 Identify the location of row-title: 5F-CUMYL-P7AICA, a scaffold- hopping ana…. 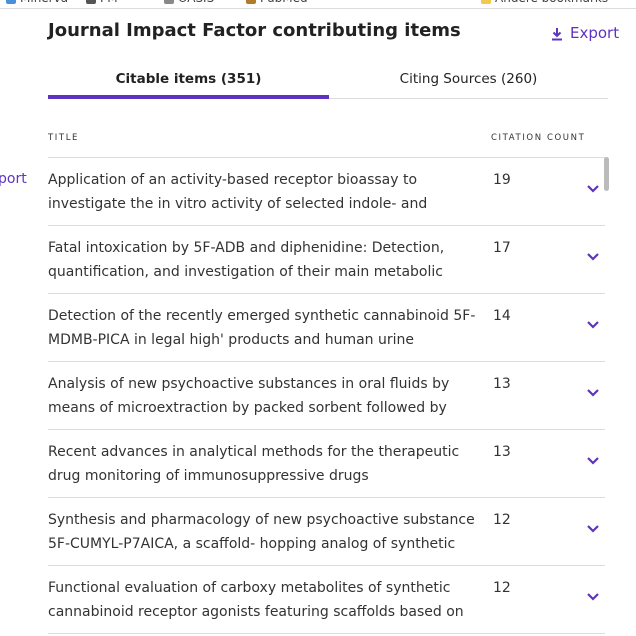
(252, 544).